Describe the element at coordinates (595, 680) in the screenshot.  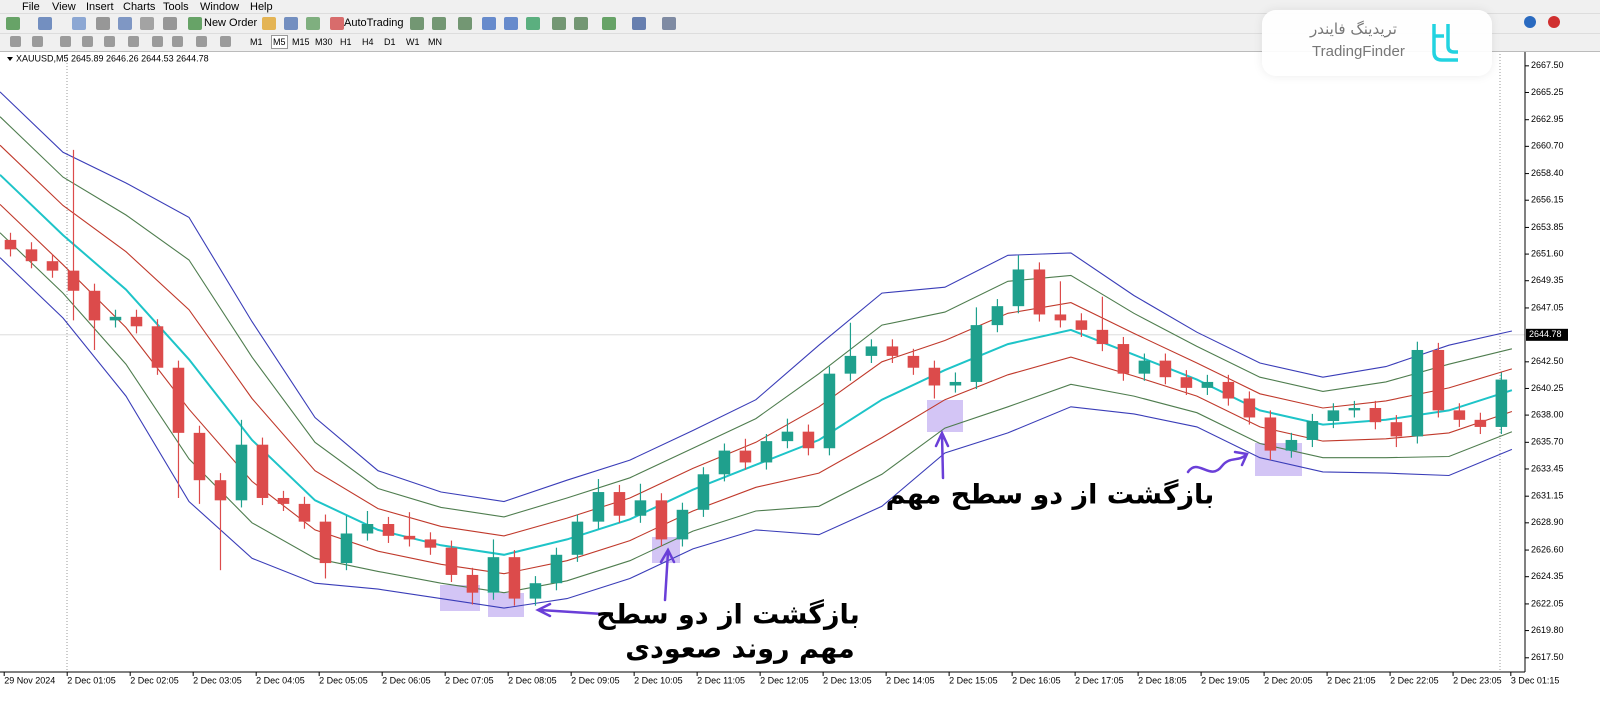
I see `x-tick-label: 2 Dec 09:05` at that location.